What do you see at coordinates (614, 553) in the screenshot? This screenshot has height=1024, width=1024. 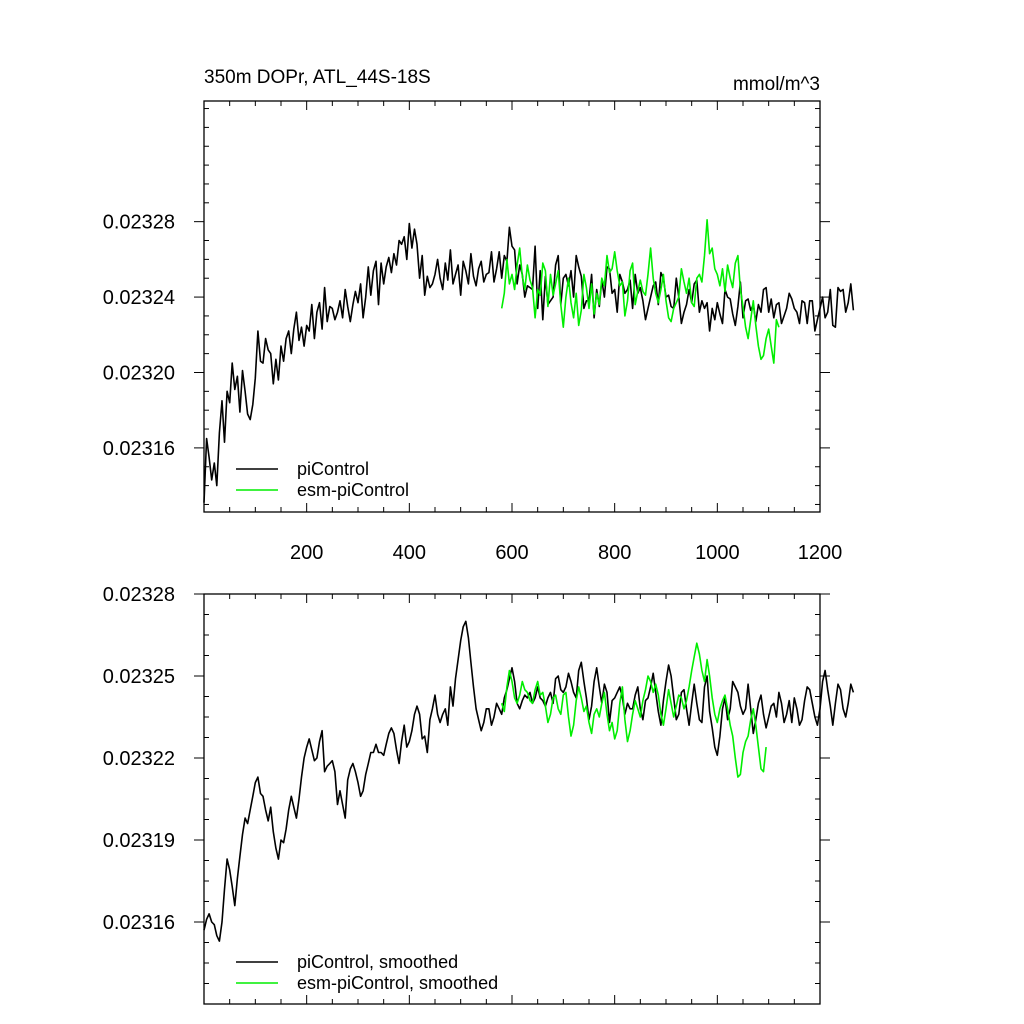 I see `x-tick-label: 800` at bounding box center [614, 553].